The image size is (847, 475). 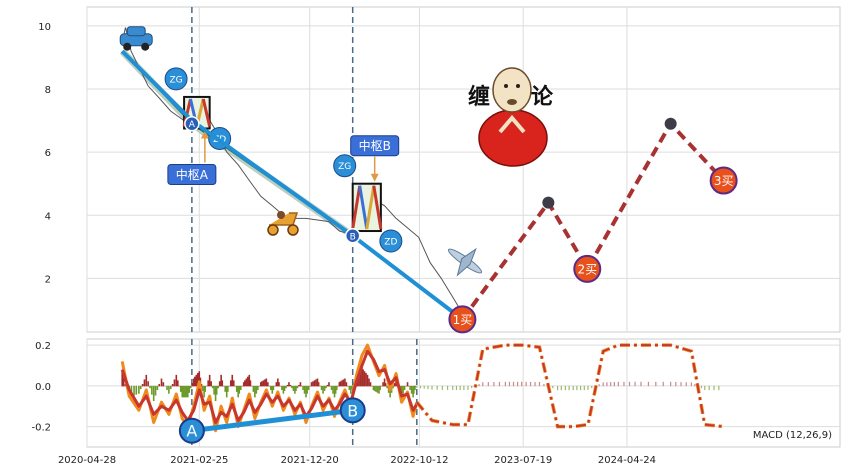 What do you see at coordinates (43, 387) in the screenshot?
I see `macd-y-tick-label: 0.0` at bounding box center [43, 387].